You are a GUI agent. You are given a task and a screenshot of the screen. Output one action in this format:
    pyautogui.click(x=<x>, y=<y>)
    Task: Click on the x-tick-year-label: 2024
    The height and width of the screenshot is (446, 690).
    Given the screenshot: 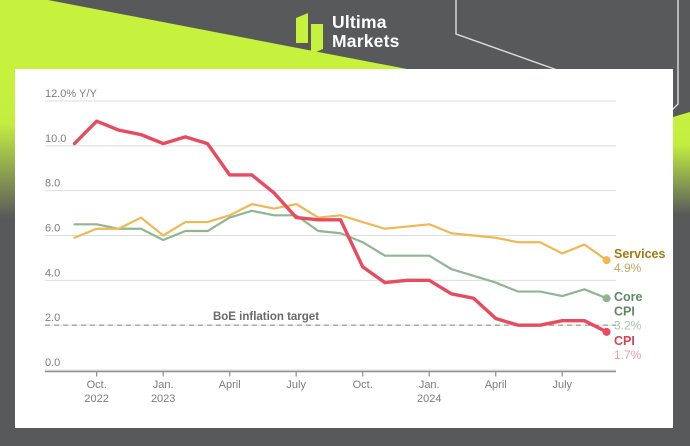 What is the action you would take?
    pyautogui.click(x=429, y=399)
    